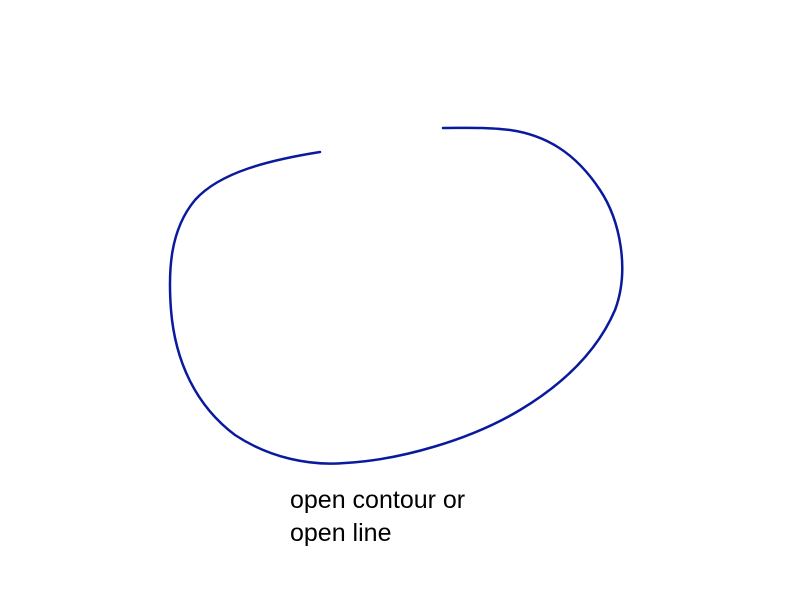 The height and width of the screenshot is (600, 800). What do you see at coordinates (378, 500) in the screenshot?
I see `caption-line-1: open contour or` at bounding box center [378, 500].